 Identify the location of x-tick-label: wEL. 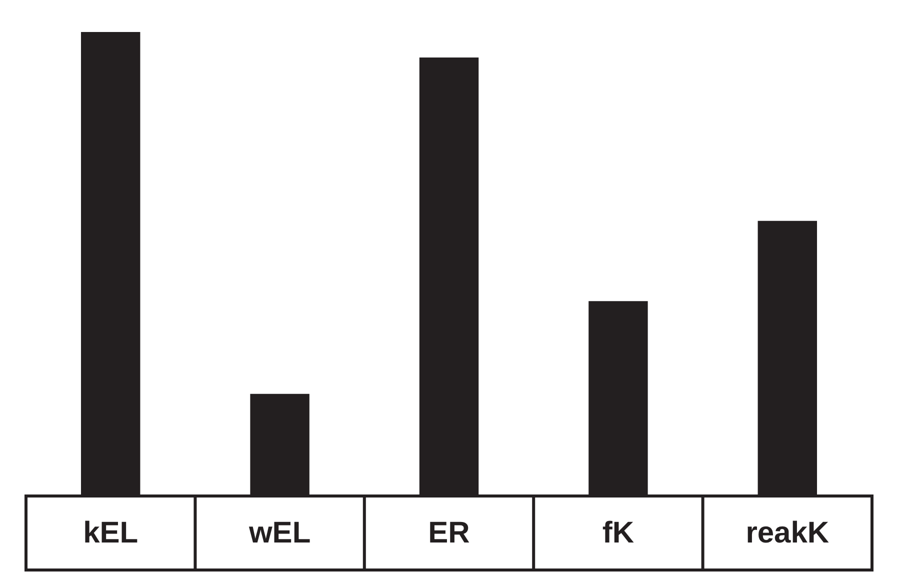
(279, 533).